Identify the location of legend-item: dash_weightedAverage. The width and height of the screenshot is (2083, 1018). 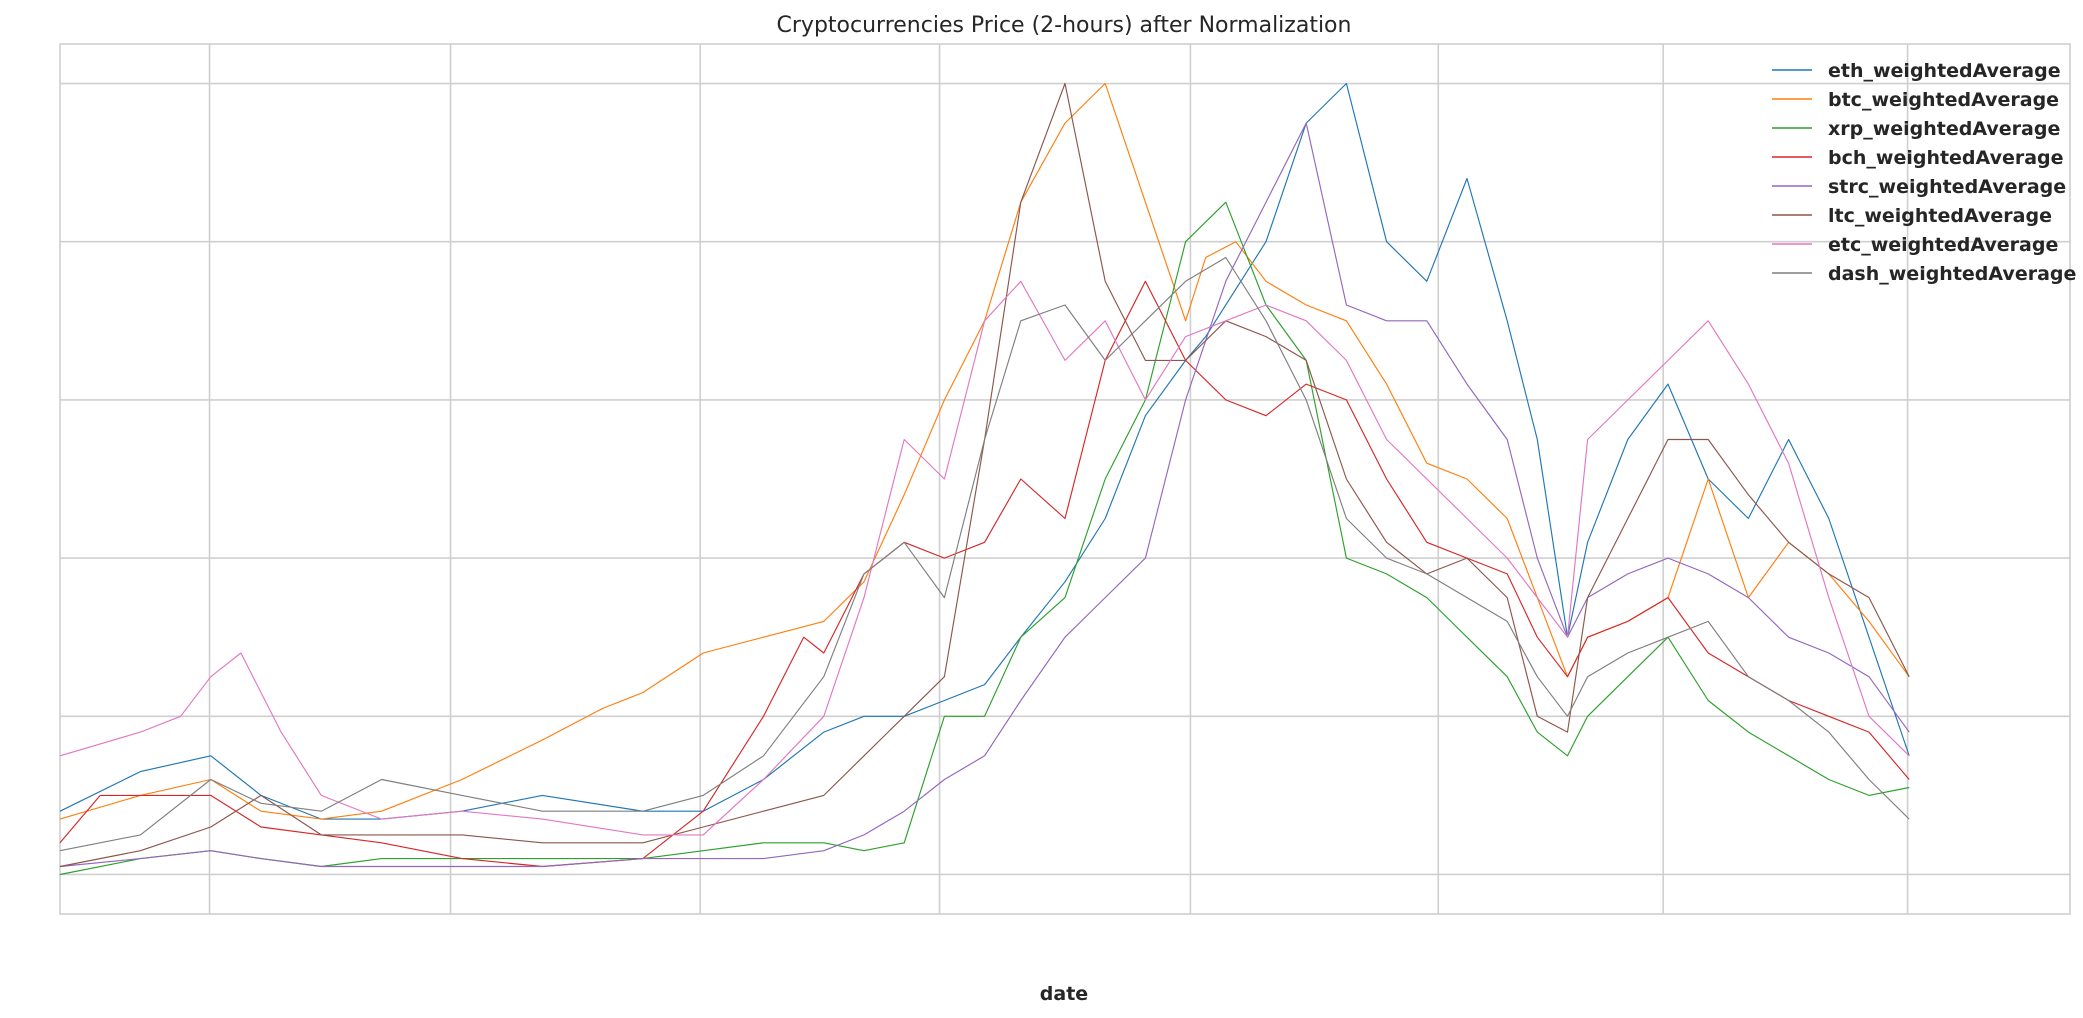
(1924, 274).